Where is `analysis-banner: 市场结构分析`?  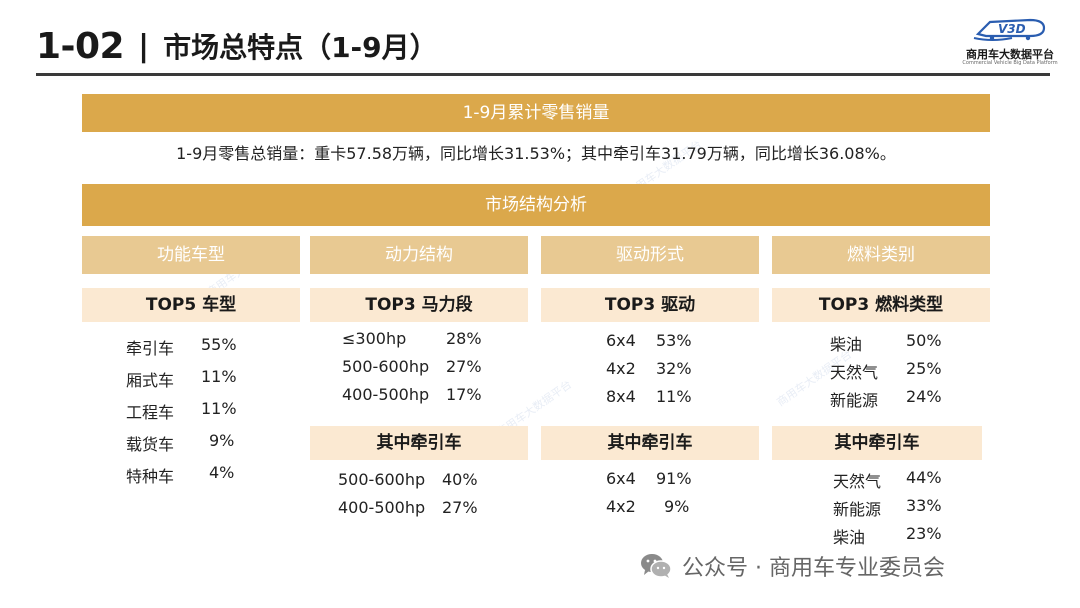 analysis-banner: 市场结构分析 is located at coordinates (536, 205).